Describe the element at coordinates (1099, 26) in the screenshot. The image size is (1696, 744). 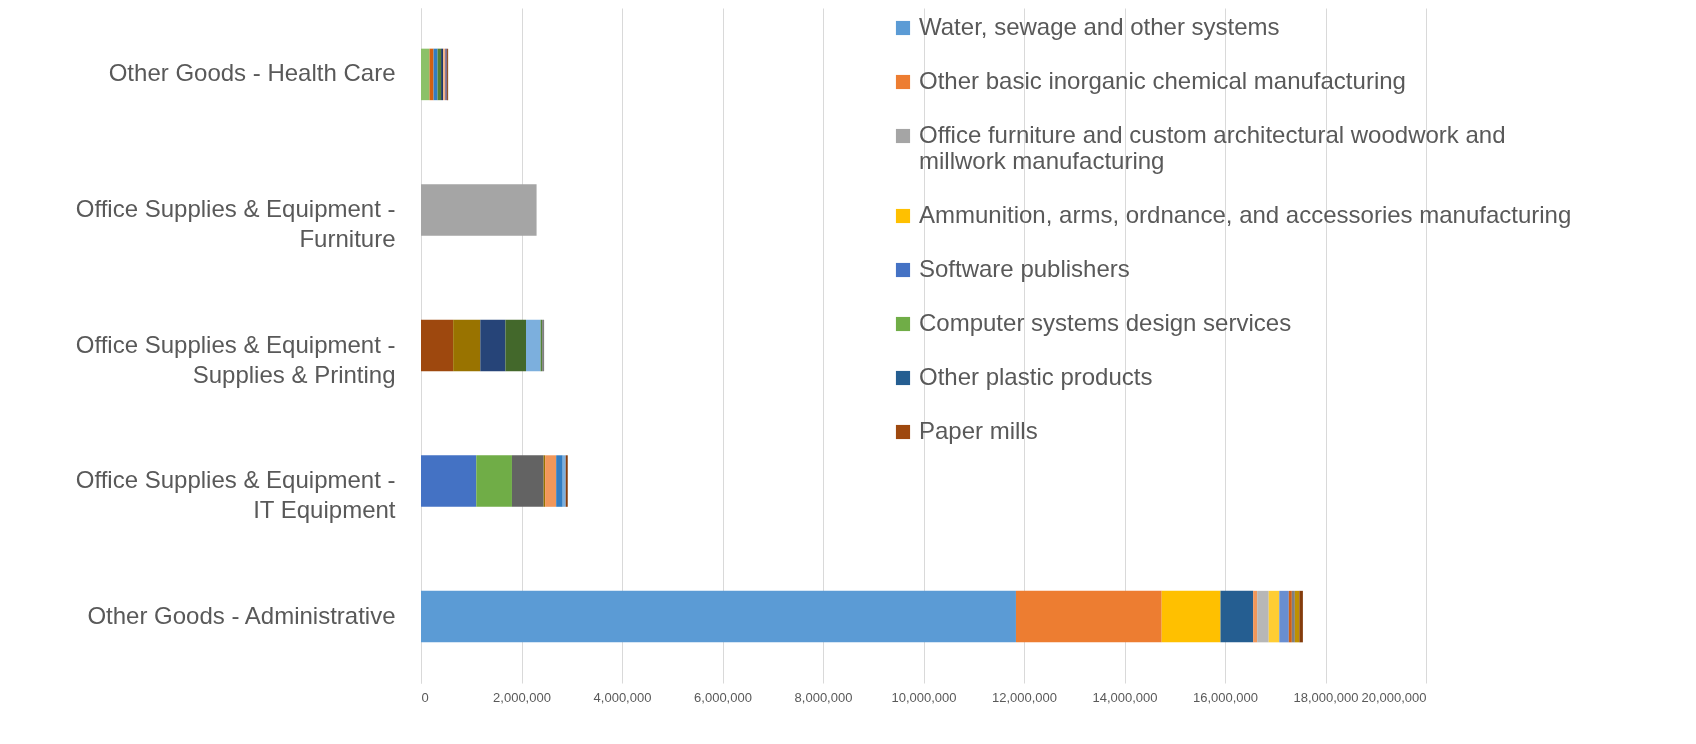
I see `legend-label: Water, sewage and other systems` at that location.